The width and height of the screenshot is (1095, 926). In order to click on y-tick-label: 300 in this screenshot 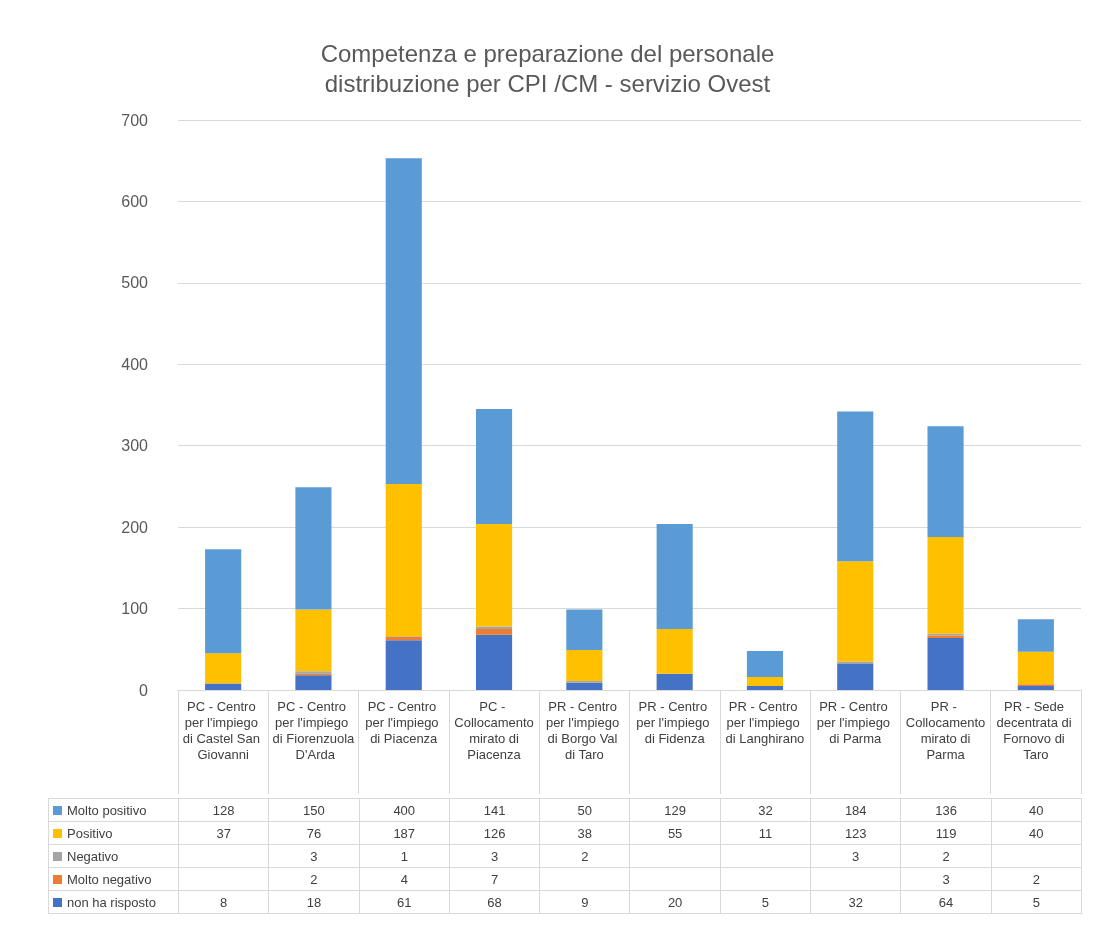, I will do `click(135, 446)`.